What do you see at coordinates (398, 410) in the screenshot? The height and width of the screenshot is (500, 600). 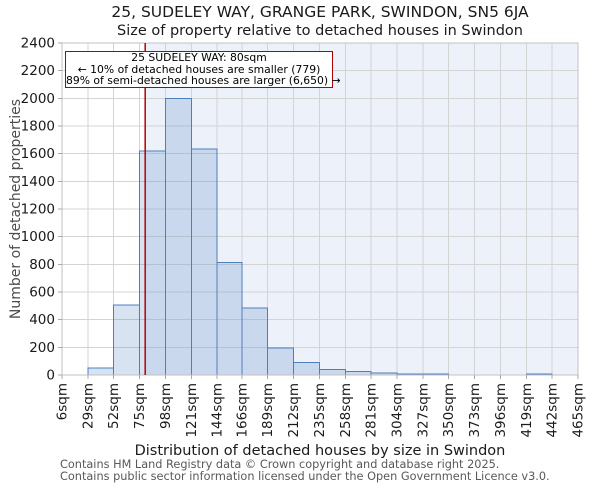 I see `x-tick-label: 304sqm` at bounding box center [398, 410].